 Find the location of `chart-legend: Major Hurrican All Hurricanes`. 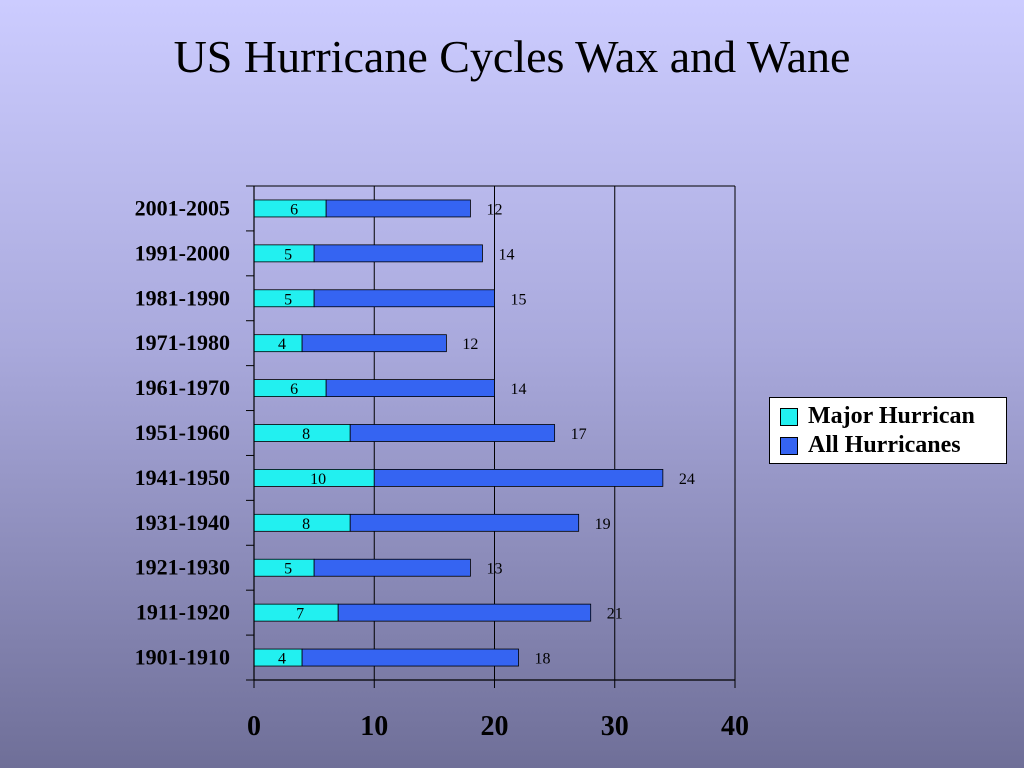

chart-legend: Major Hurrican All Hurricanes is located at coordinates (888, 430).